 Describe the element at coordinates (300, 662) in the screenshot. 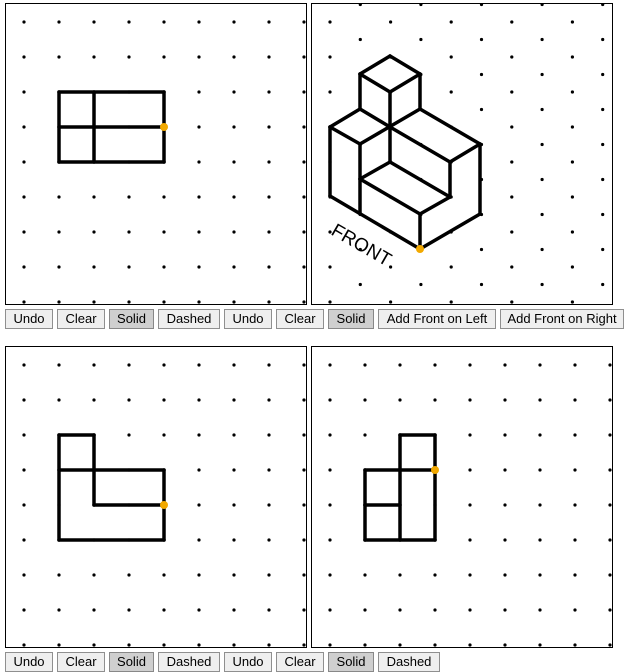

I see `clear-button-bottom-right: Clear` at that location.